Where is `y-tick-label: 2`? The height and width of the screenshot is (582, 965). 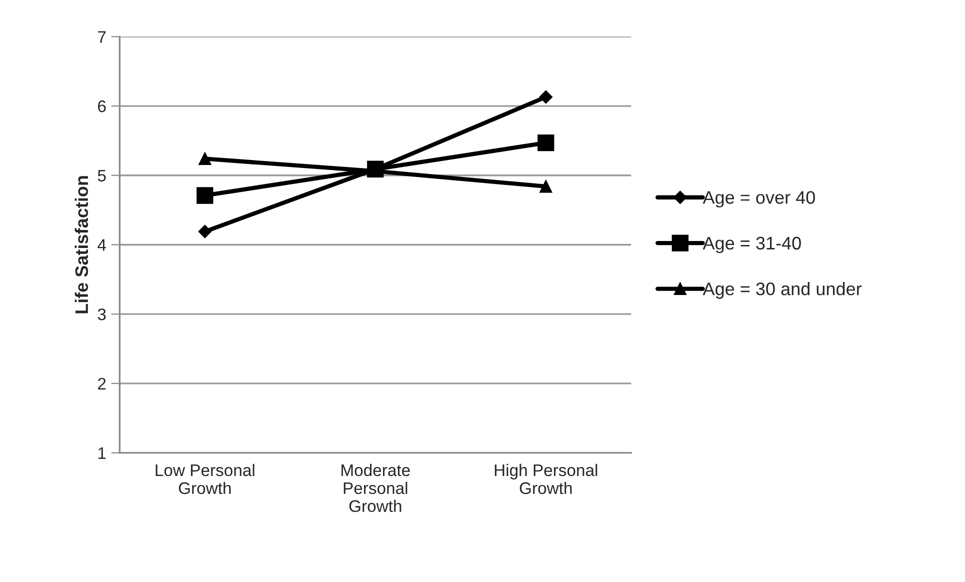 y-tick-label: 2 is located at coordinates (102, 384).